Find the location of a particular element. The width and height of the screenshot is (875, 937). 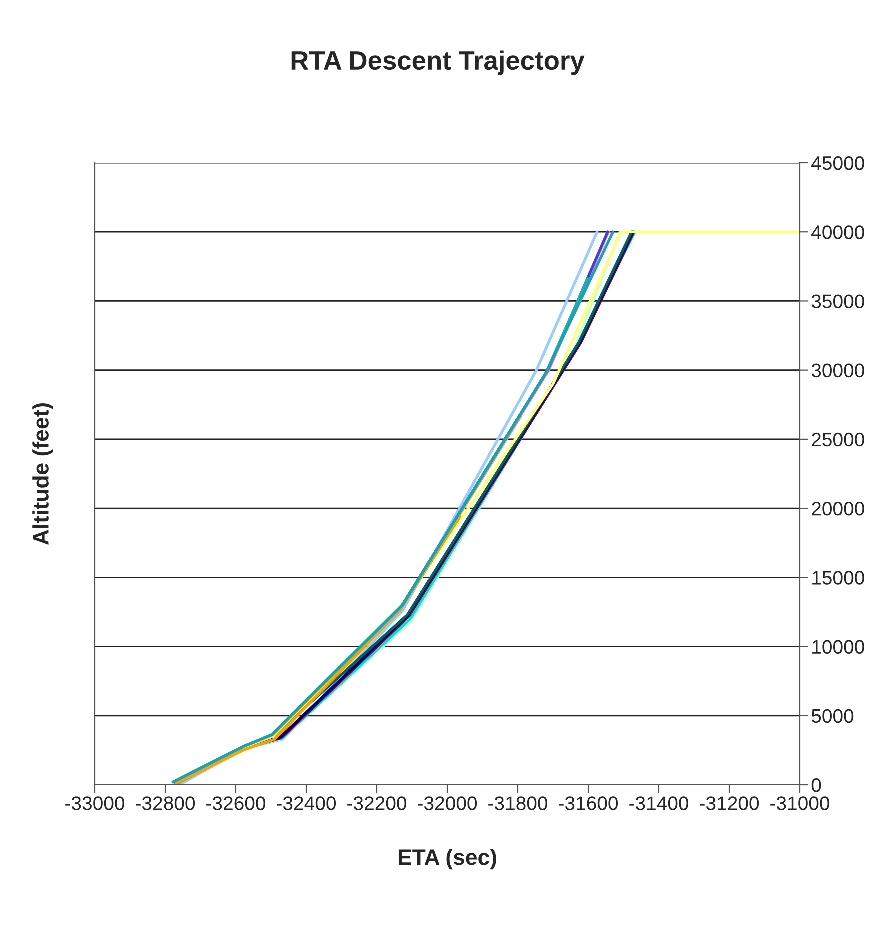

y-tick-label: 10000 is located at coordinates (838, 647).